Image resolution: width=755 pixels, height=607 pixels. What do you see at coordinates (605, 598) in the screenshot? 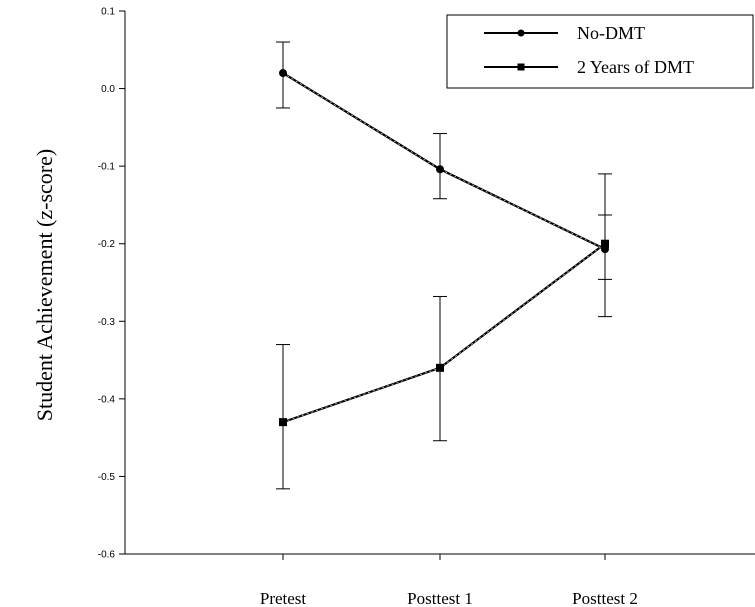
I see `x-category-label: Posttest 2` at bounding box center [605, 598].